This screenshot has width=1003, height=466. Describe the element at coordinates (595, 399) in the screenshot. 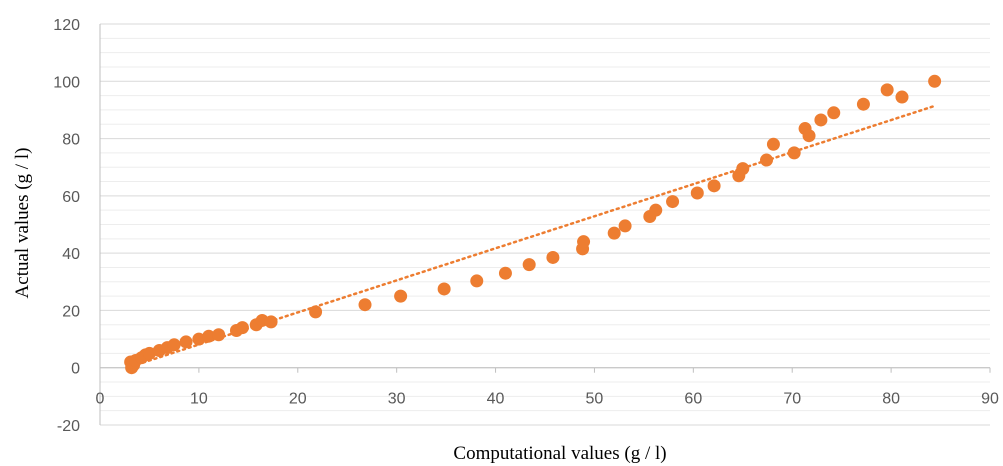

I see `x-tick-label: 50` at that location.